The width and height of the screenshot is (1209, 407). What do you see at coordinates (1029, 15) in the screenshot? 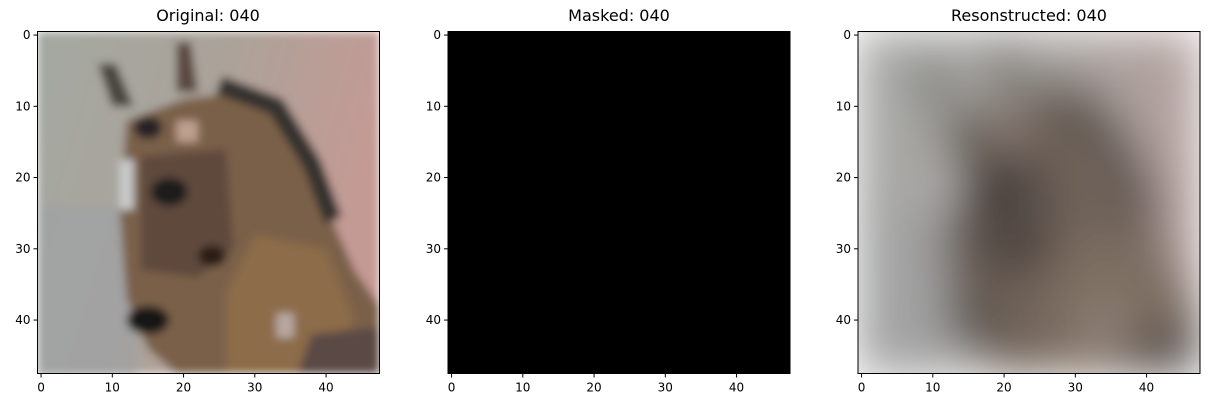
I see `panel-title-reconstructed: Resonstructed: 040` at bounding box center [1029, 15].